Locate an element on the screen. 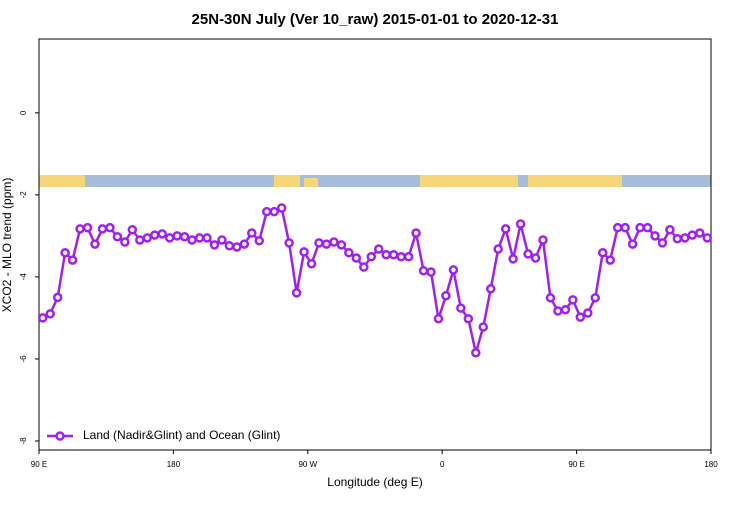  x-tick-label: 0 is located at coordinates (442, 464).